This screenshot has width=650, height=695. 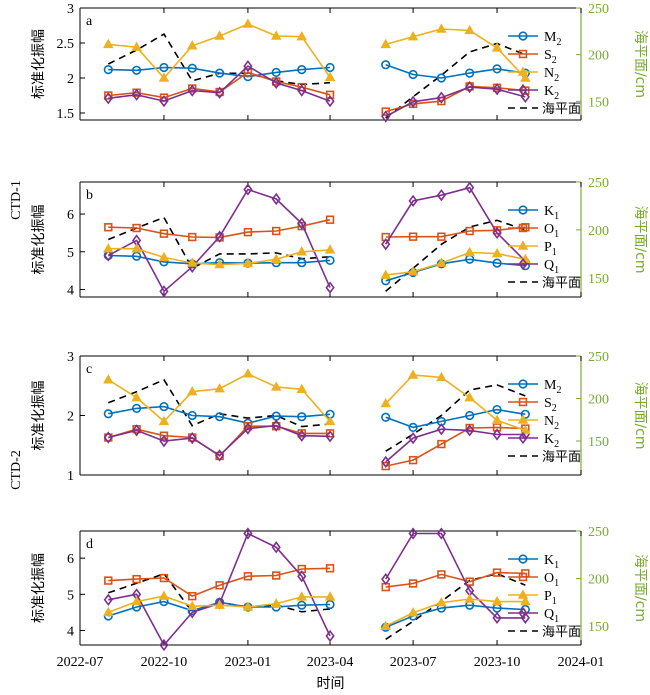 I want to click on series-q1, so click(x=316, y=589).